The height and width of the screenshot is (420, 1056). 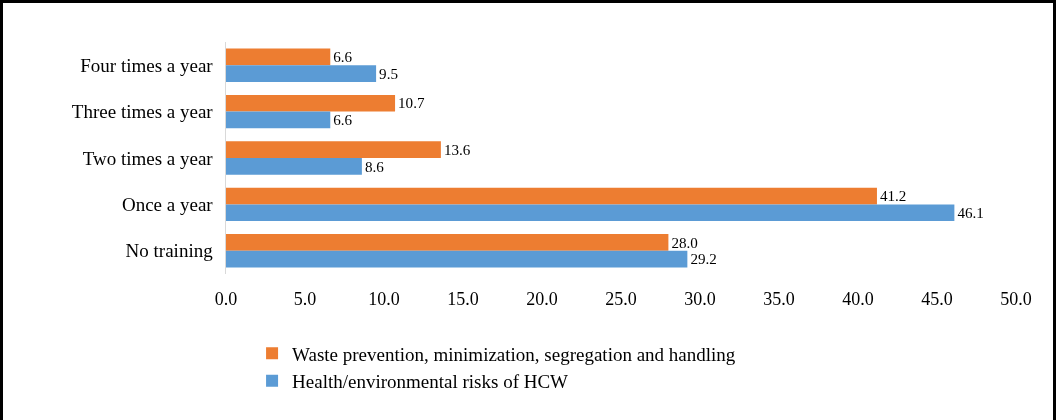 I want to click on data-label: 46.1, so click(x=970, y=212).